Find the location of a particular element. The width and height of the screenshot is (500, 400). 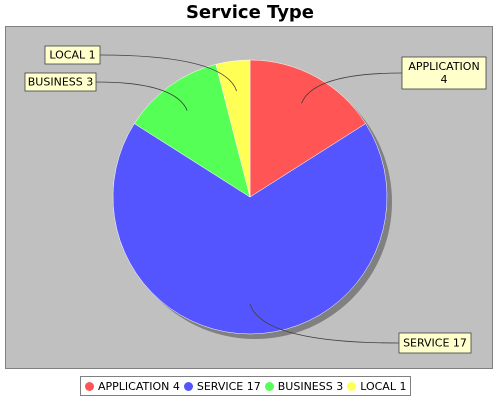

legend-swatch-application is located at coordinates (89, 386).